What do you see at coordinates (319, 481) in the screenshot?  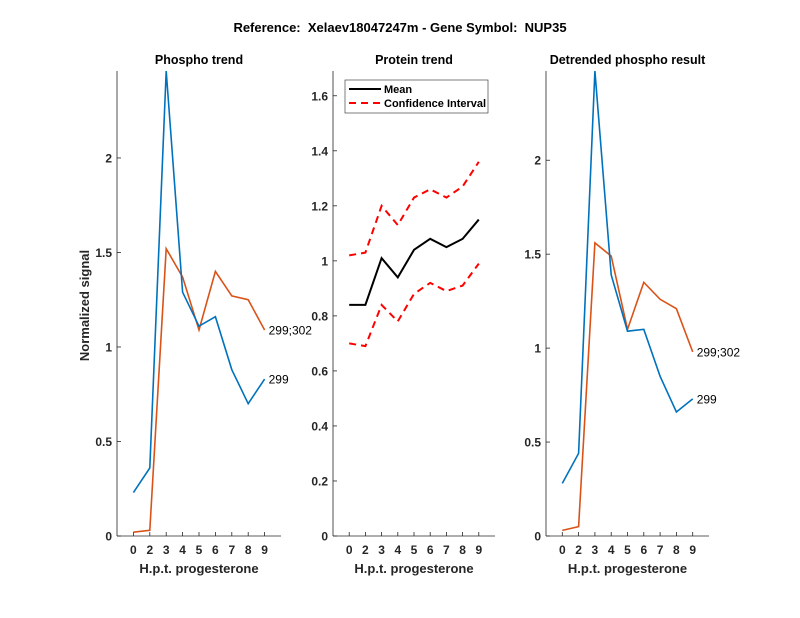 I see `y-tick-label: 0.2` at bounding box center [319, 481].